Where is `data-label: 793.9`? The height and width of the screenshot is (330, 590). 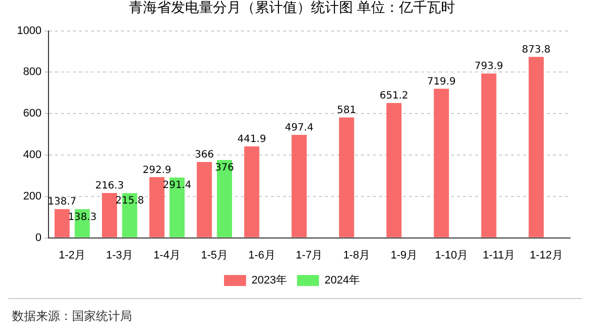
data-label: 793.9 is located at coordinates (489, 66).